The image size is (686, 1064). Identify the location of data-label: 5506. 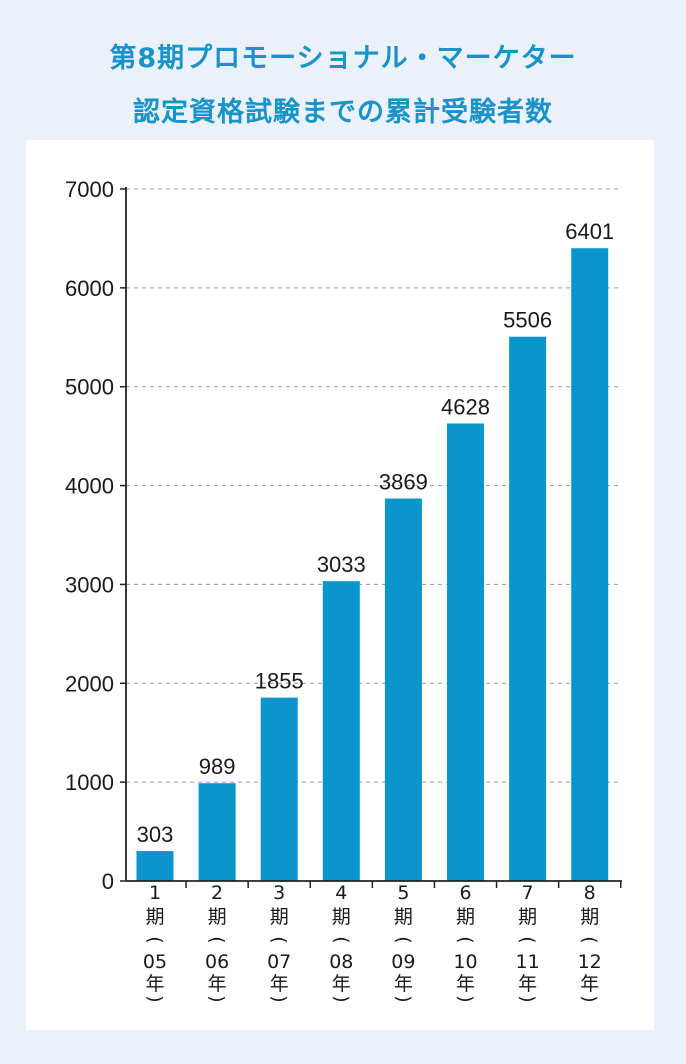
(527, 320).